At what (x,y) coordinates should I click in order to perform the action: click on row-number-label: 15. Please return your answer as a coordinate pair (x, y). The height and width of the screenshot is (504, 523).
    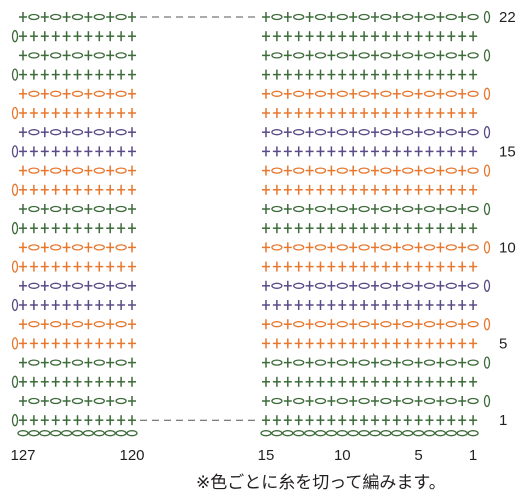
    Looking at the image, I should click on (507, 151).